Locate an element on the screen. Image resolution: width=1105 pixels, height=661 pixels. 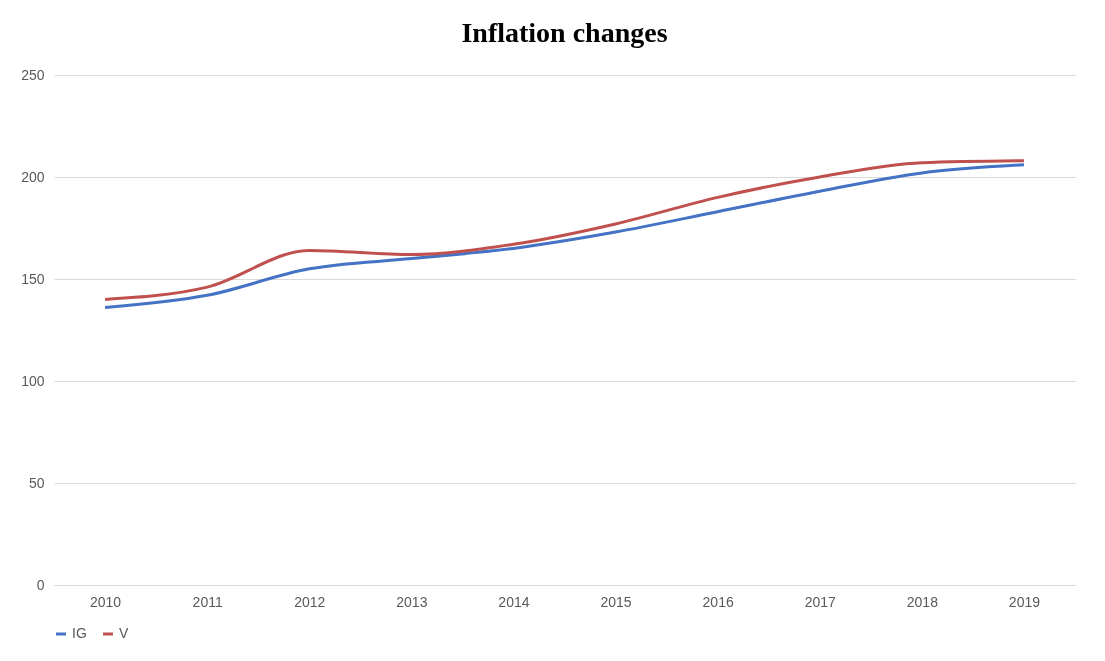
y-tick-label: 50 is located at coordinates (36, 482).